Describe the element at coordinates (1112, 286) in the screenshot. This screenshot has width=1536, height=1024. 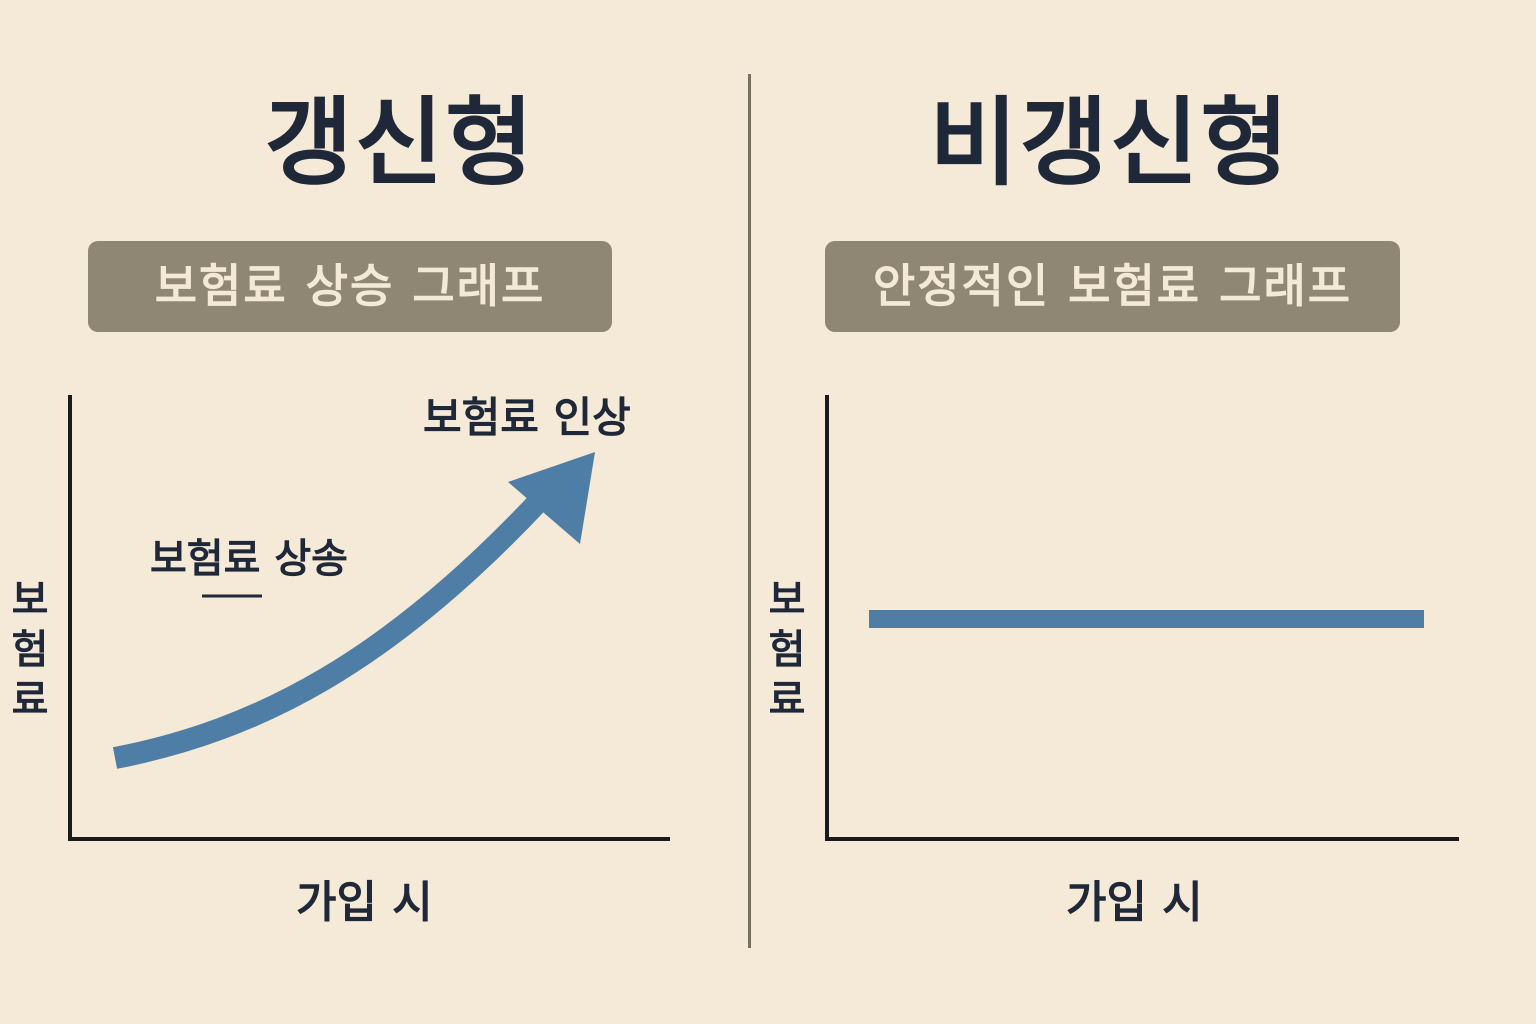
I see `non-renewable-subtitle: 안정적인 보험료 그래프` at that location.